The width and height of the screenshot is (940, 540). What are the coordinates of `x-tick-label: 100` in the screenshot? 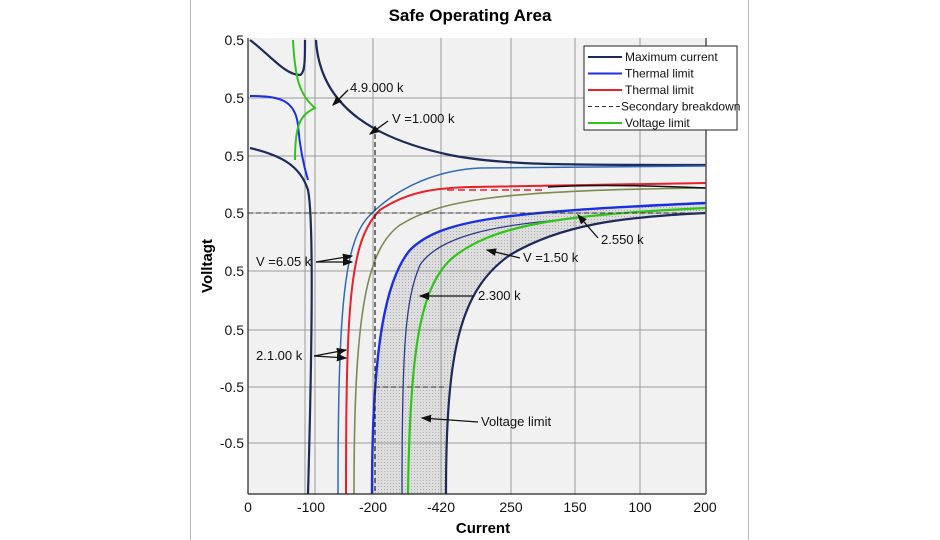 It's located at (640, 507).